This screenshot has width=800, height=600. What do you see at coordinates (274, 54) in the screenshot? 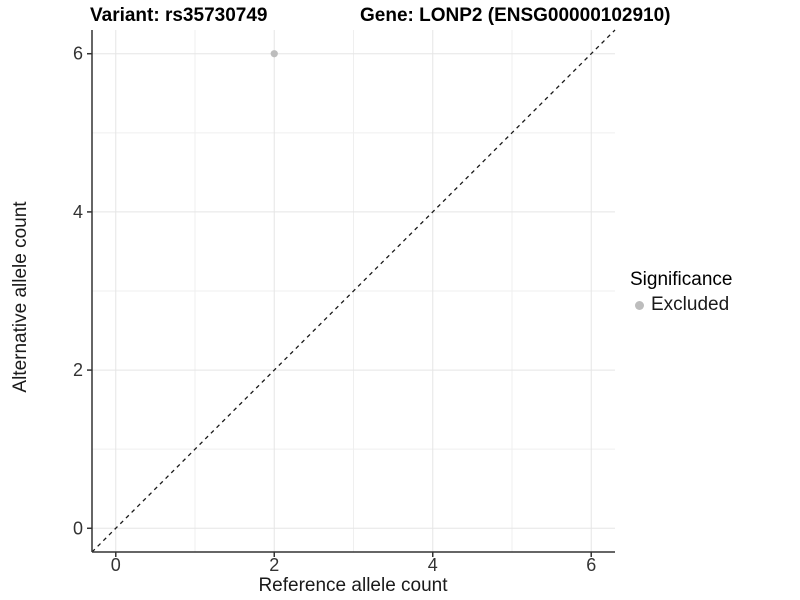
I see `data-point` at bounding box center [274, 54].